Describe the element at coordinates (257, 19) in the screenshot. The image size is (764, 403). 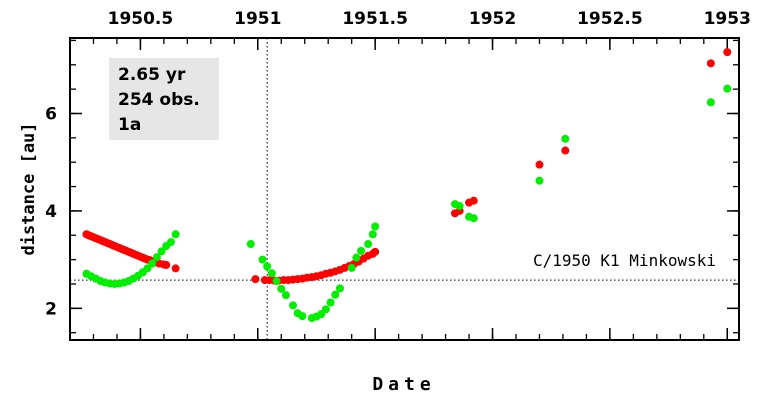
I see `x-tick-label: 1951` at that location.